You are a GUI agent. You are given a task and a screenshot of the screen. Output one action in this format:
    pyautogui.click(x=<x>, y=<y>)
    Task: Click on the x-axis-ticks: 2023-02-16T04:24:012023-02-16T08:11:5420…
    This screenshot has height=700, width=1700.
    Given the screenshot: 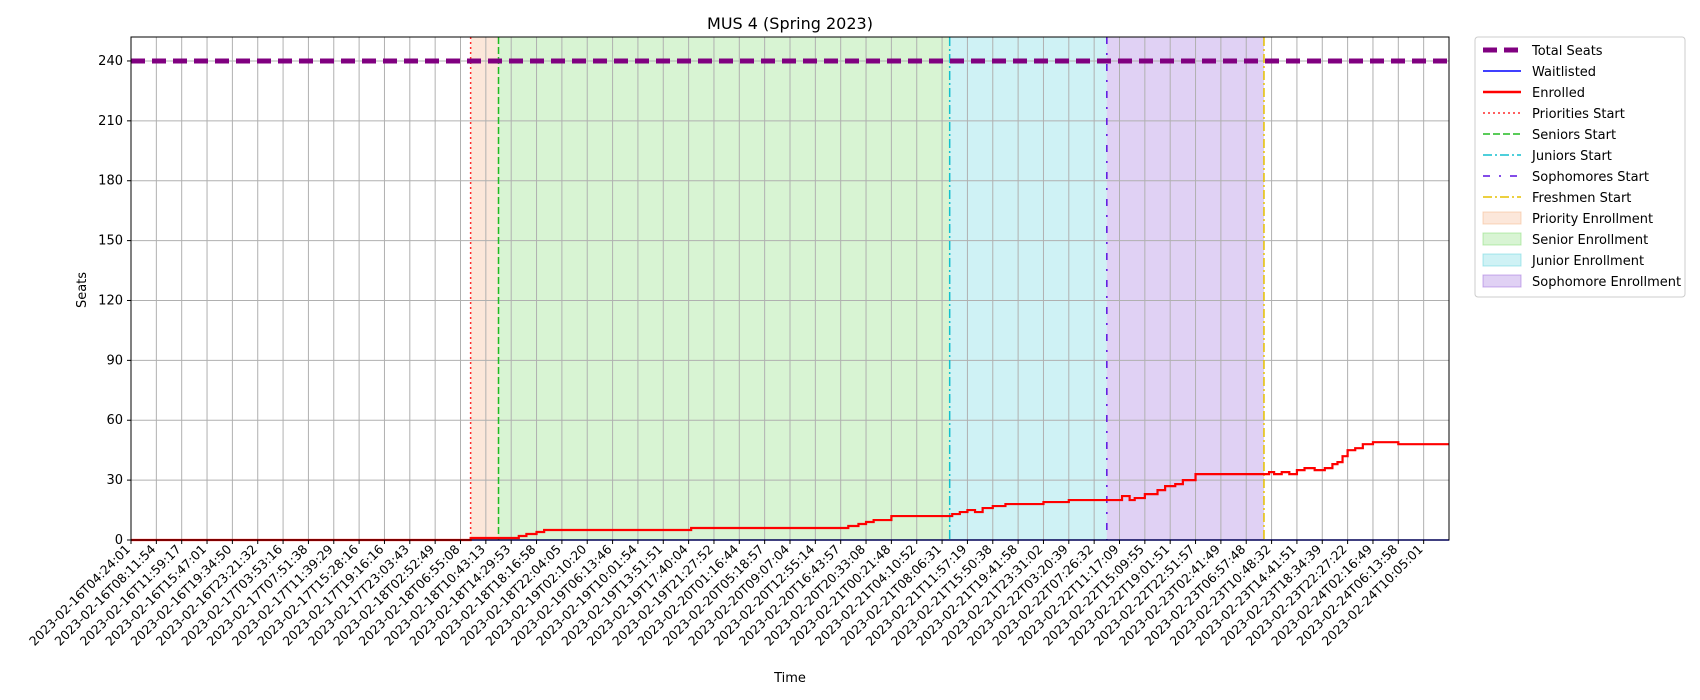 What is the action you would take?
    pyautogui.click(x=726, y=594)
    